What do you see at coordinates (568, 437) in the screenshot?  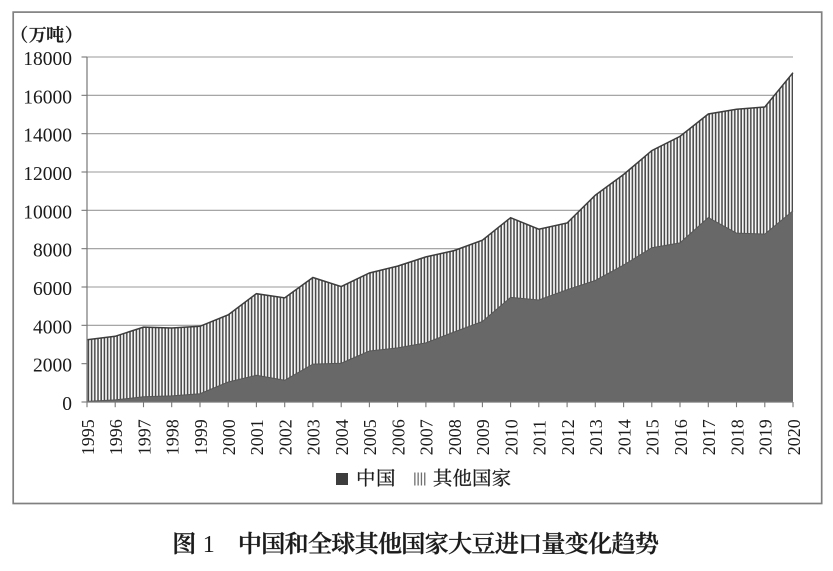 I see `svg-text: 2012` at bounding box center [568, 437].